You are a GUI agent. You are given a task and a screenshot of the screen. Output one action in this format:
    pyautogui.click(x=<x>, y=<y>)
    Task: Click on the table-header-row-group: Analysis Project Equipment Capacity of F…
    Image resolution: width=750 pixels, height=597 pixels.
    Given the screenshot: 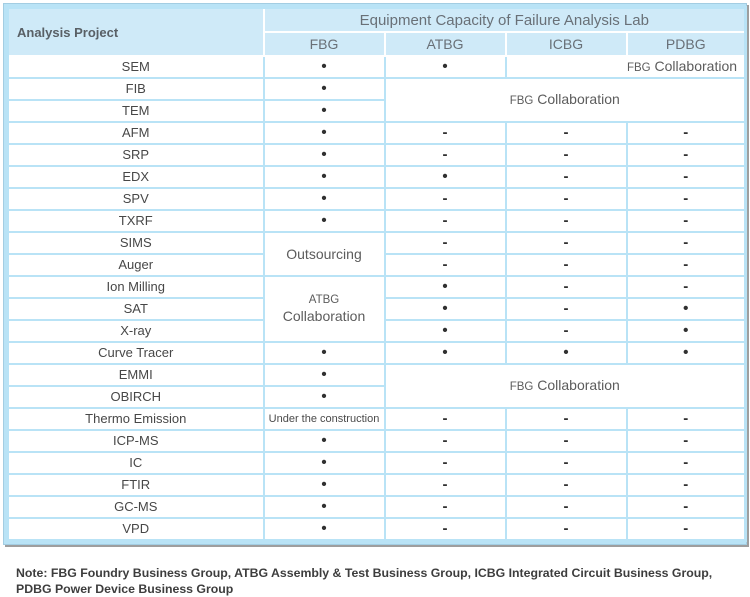 What is the action you would take?
    pyautogui.click(x=376, y=31)
    